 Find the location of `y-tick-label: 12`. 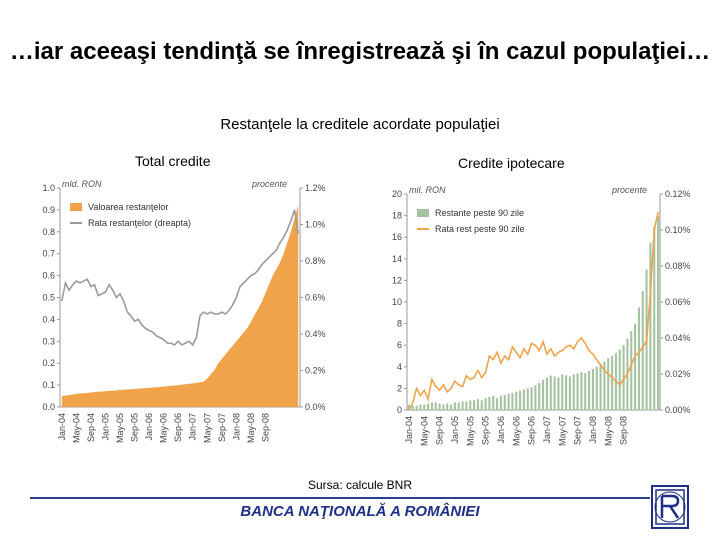

y-tick-label: 12 is located at coordinates (397, 280).